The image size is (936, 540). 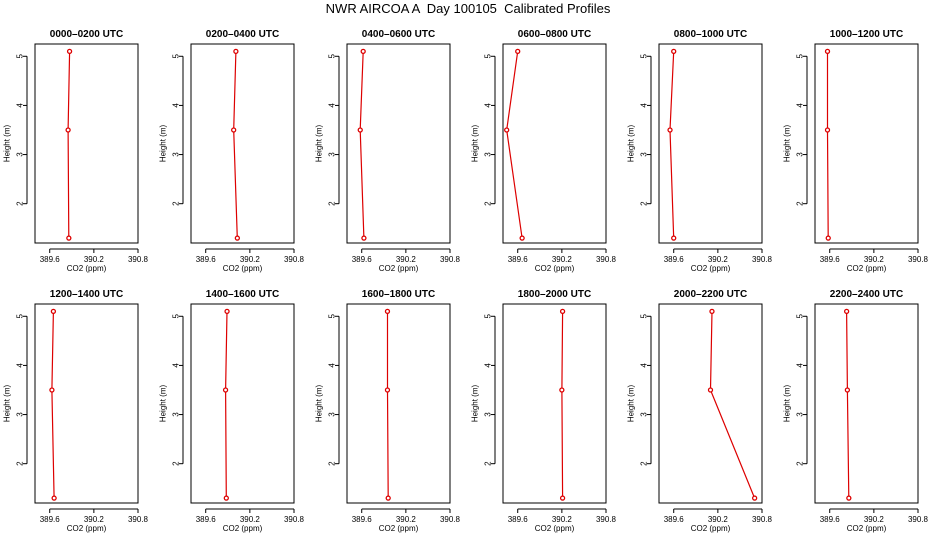 I want to click on panel-title: 1000–1200 UTC, so click(x=866, y=34).